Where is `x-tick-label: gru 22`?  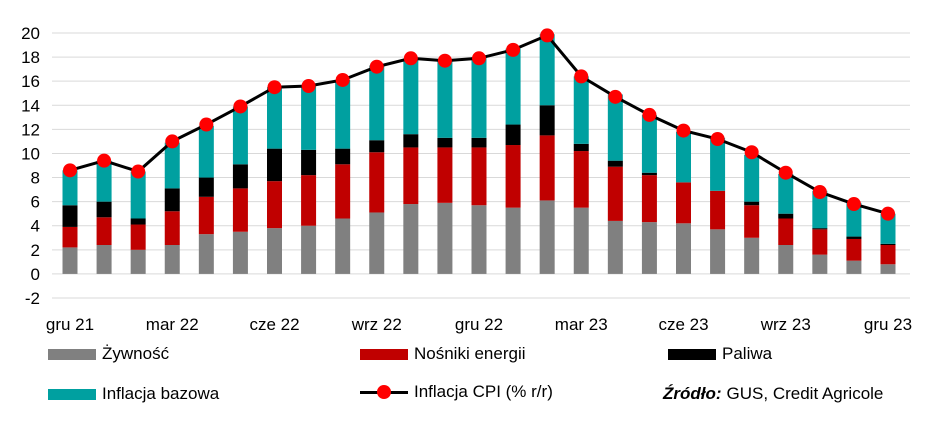
x-tick-label: gru 22 is located at coordinates (479, 324).